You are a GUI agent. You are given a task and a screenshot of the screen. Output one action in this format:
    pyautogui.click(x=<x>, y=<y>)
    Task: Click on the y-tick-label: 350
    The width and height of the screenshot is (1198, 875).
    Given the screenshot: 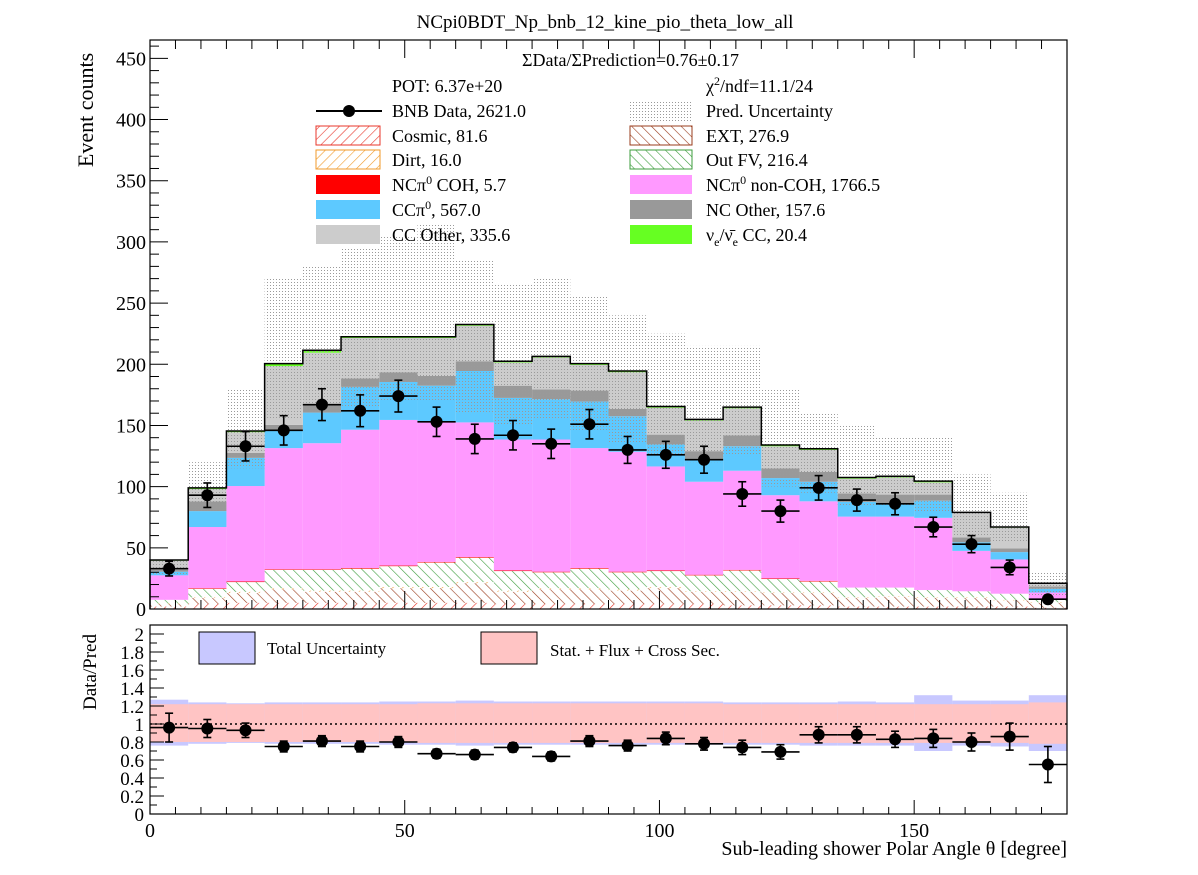 What is the action you would take?
    pyautogui.click(x=131, y=182)
    